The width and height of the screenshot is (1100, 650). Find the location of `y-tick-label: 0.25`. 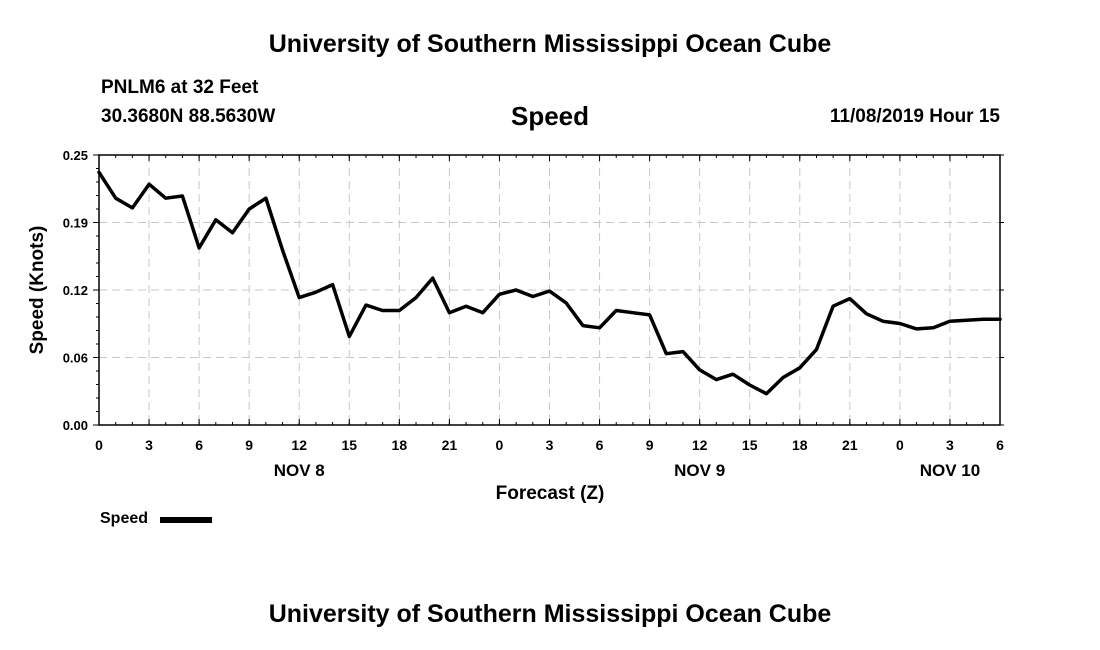

y-tick-label: 0.25 is located at coordinates (75, 155).